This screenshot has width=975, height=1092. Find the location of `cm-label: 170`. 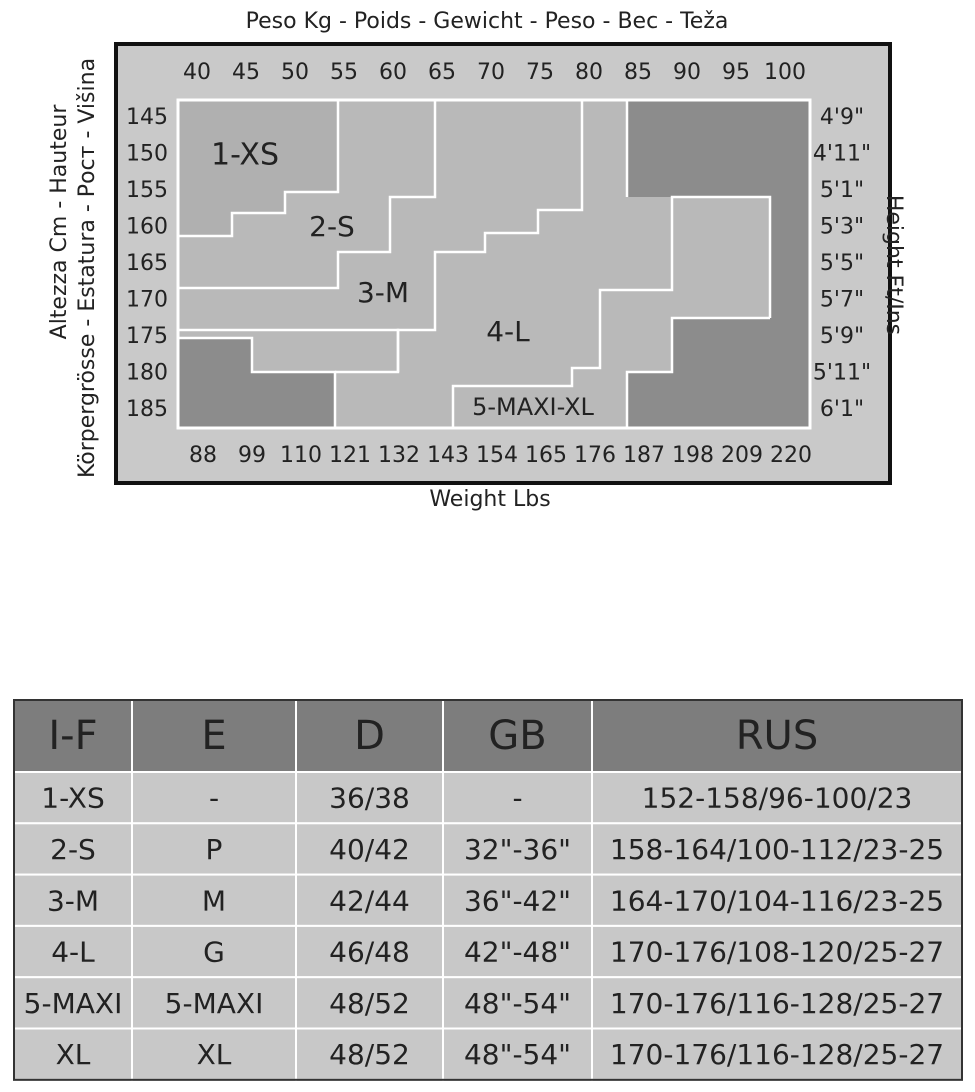

cm-label: 170 is located at coordinates (147, 300).